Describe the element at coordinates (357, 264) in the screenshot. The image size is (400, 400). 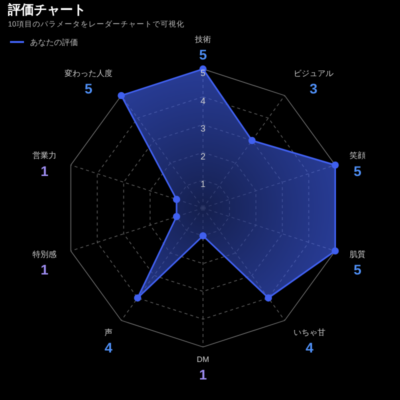
I see `spoke-label: 肌質 5` at that location.